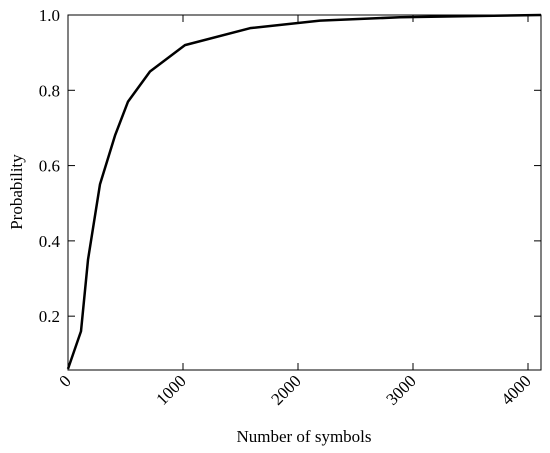 Image resolution: width=550 pixels, height=453 pixels. Describe the element at coordinates (49, 316) in the screenshot. I see `y-tick-label: 0.2` at that location.